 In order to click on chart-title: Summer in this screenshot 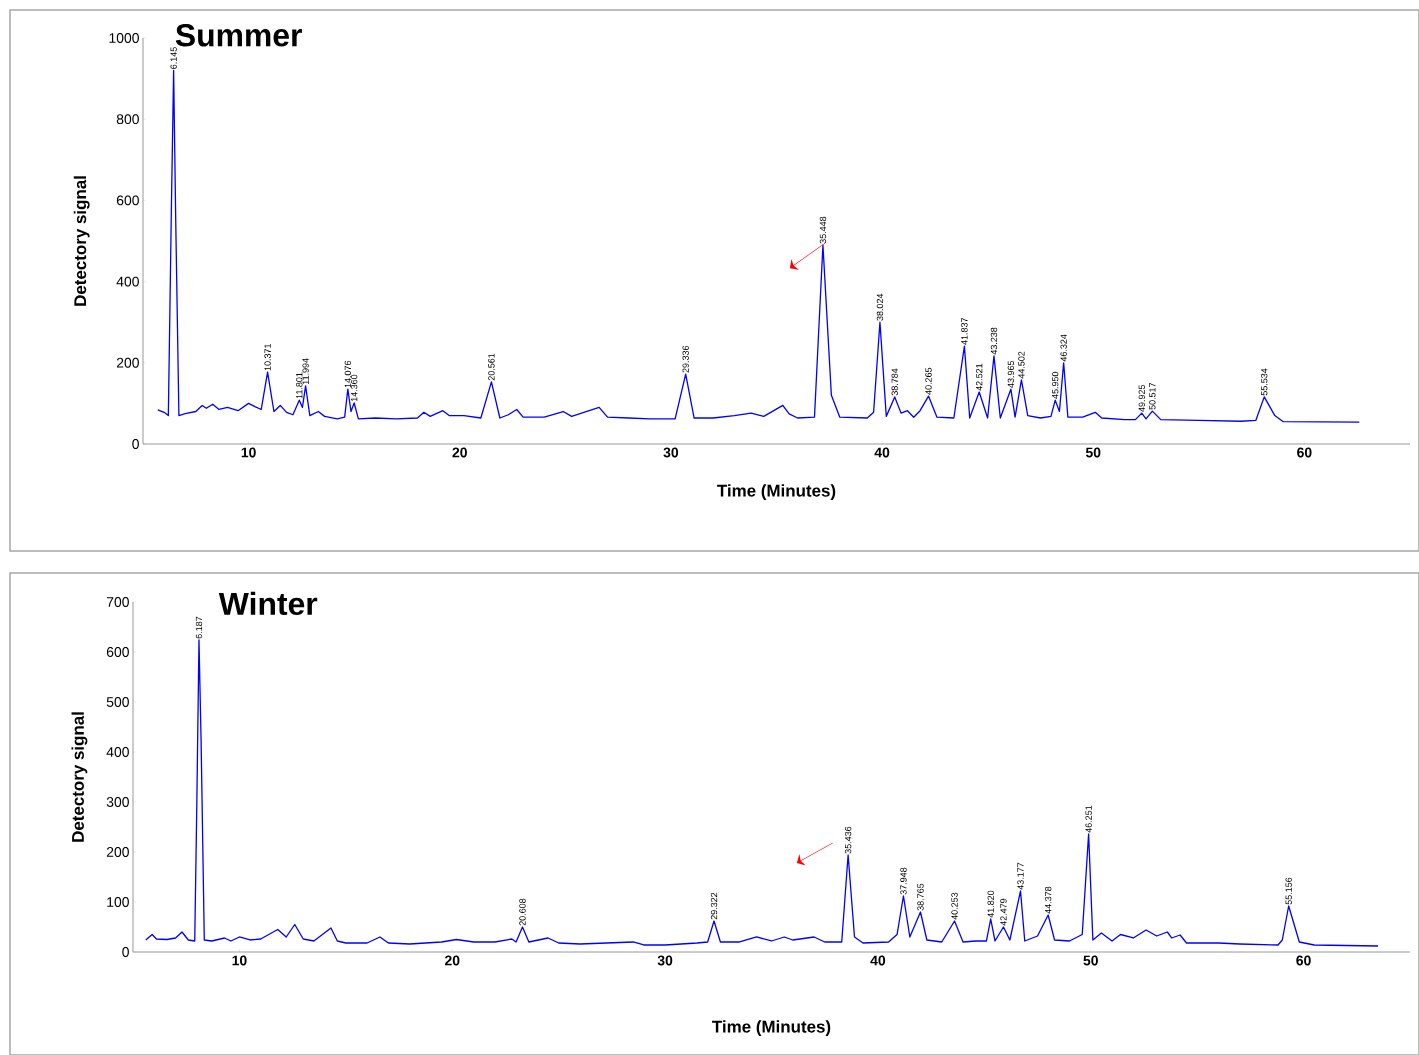, I will do `click(238, 35)`.